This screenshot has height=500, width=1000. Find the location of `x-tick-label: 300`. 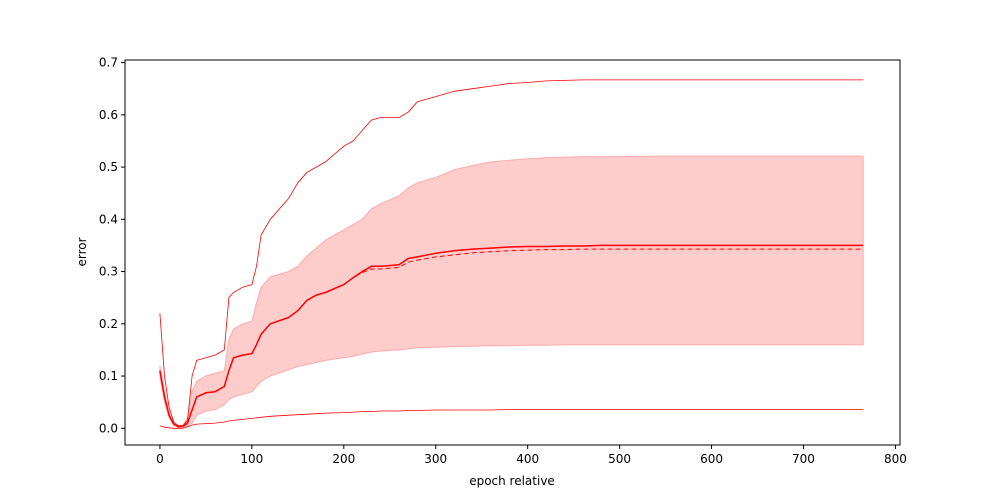

x-tick-label: 300 is located at coordinates (435, 459).